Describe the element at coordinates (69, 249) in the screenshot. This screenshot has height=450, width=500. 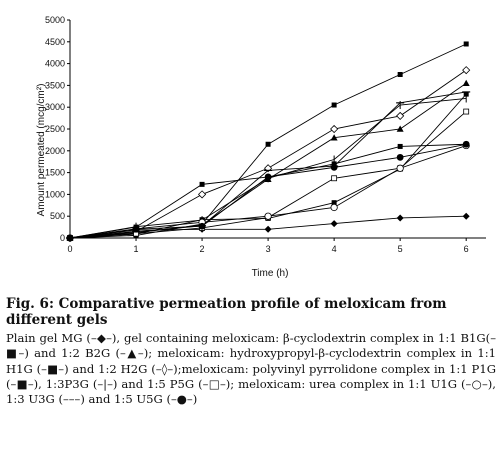
I see `x-tick-label: 0` at that location.